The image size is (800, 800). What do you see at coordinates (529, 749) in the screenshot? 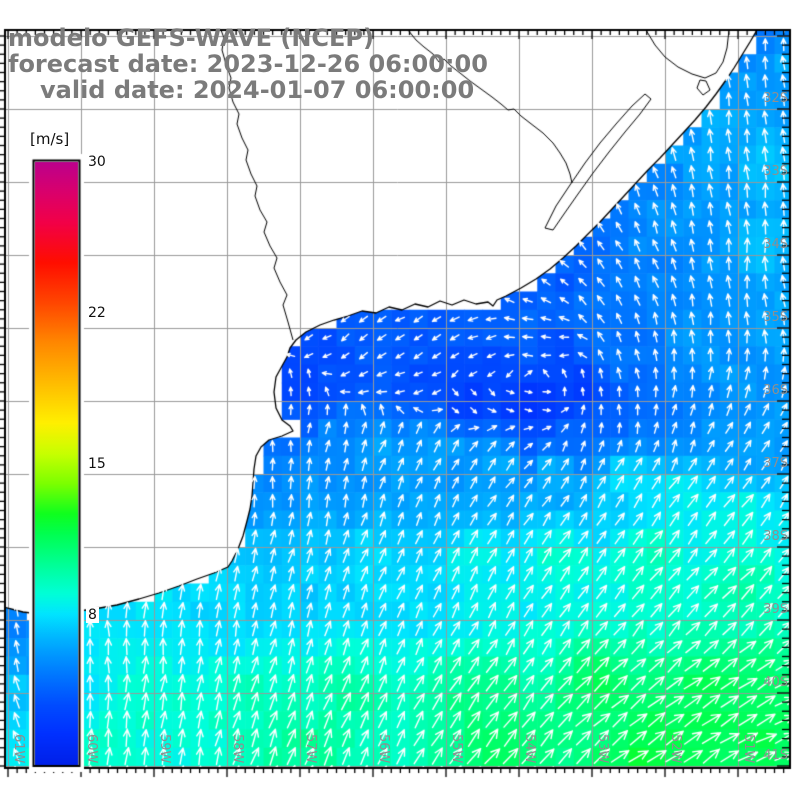
I see `longitude-label: 54W` at bounding box center [529, 749].